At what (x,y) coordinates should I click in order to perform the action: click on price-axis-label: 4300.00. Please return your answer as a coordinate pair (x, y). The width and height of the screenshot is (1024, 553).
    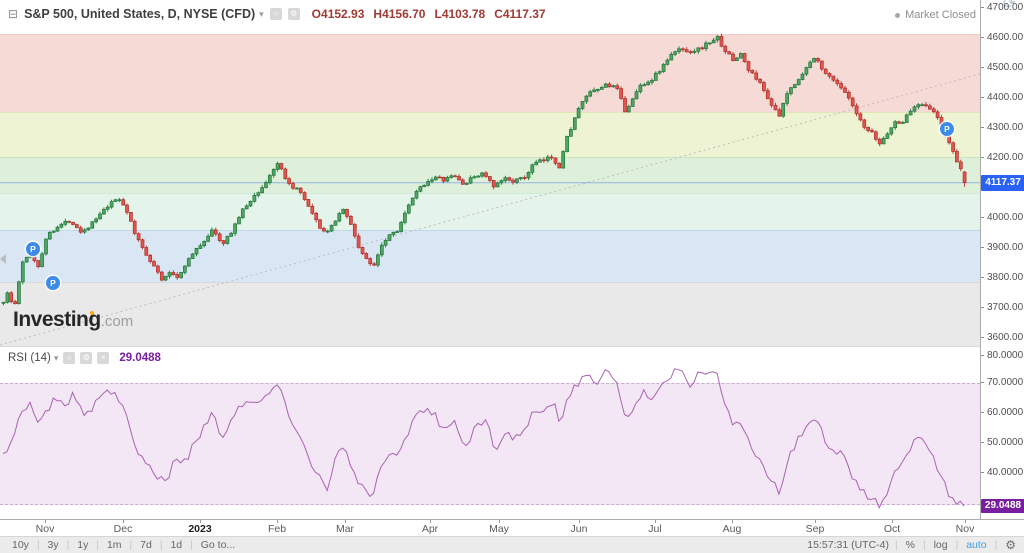
    Looking at the image, I should click on (1002, 128).